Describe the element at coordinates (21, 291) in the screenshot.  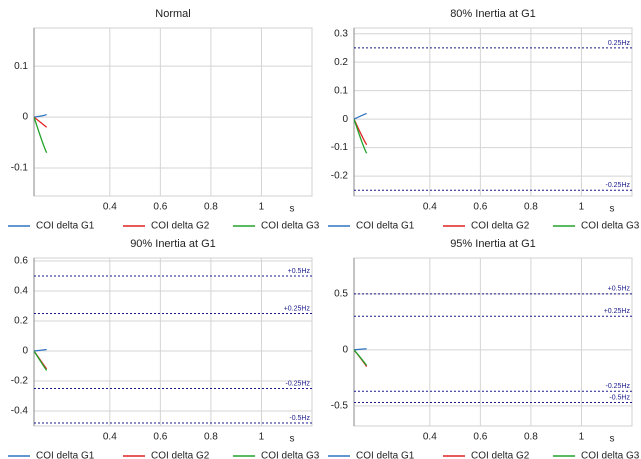
I see `y-tick-label: 0.4` at that location.